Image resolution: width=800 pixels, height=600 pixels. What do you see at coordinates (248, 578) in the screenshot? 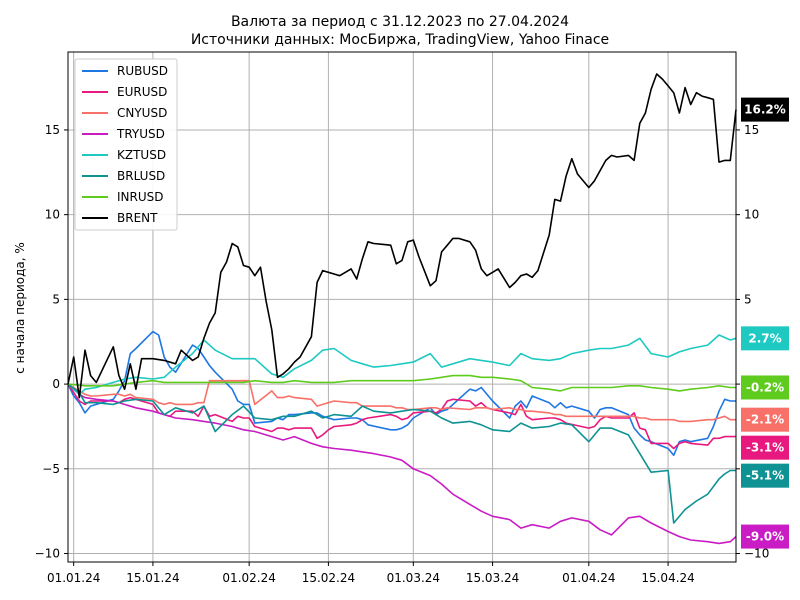
I see `x-tick-label: 01.02.24` at bounding box center [248, 578].